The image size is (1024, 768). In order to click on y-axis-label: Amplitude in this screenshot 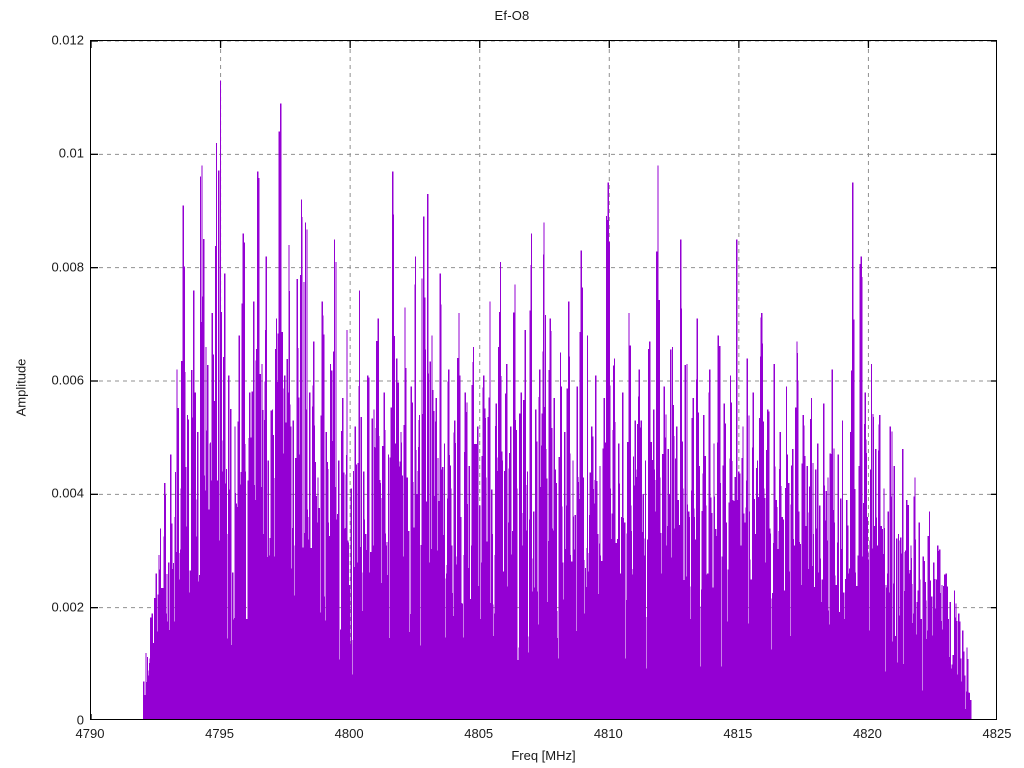, I will do `click(21, 387)`.